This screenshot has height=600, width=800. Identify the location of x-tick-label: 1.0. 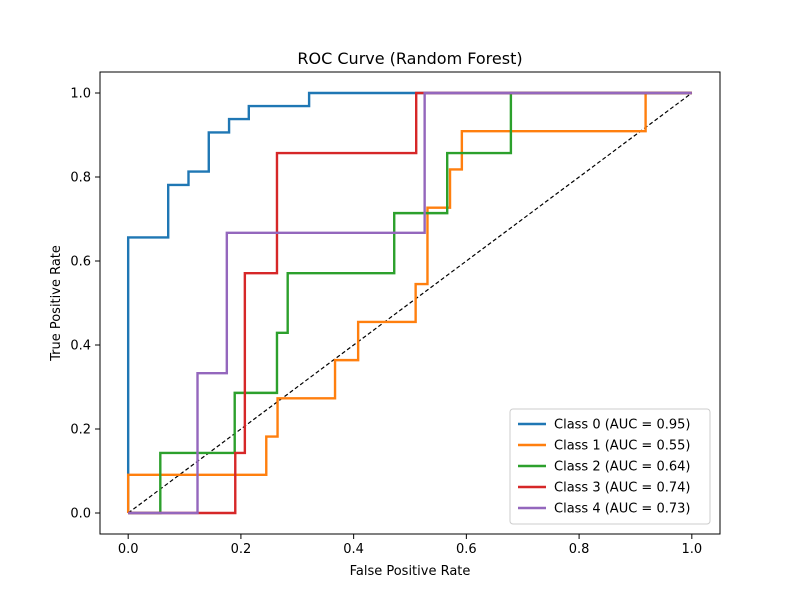
(691, 549).